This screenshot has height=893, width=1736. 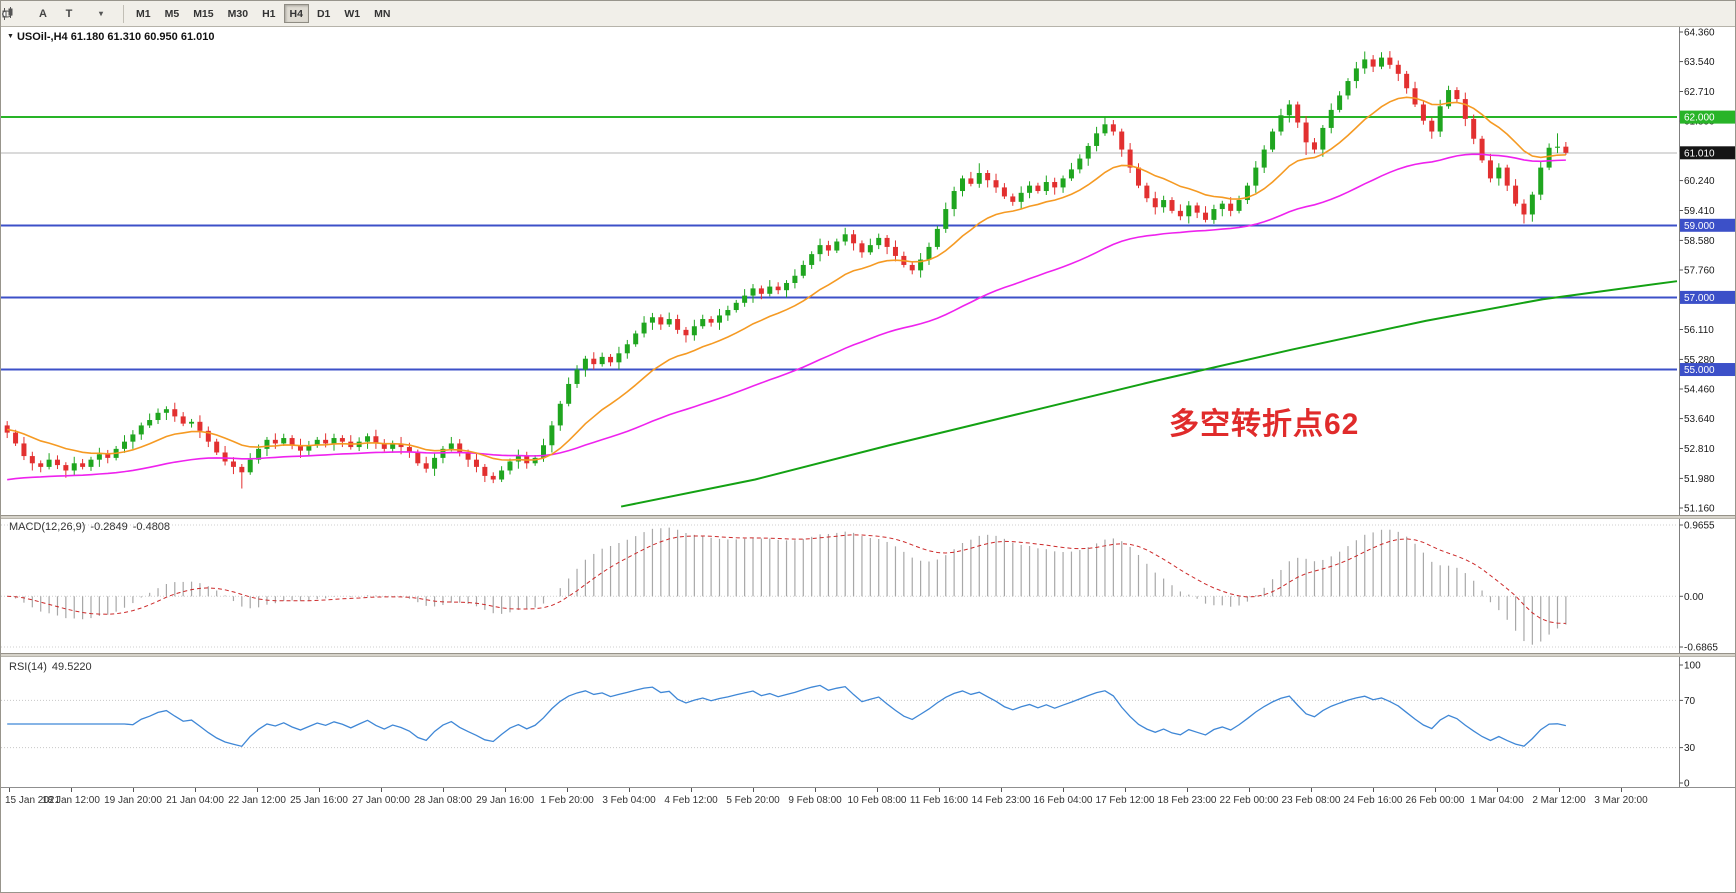 What do you see at coordinates (203, 13) in the screenshot?
I see `timeframe-button-m15: M15` at bounding box center [203, 13].